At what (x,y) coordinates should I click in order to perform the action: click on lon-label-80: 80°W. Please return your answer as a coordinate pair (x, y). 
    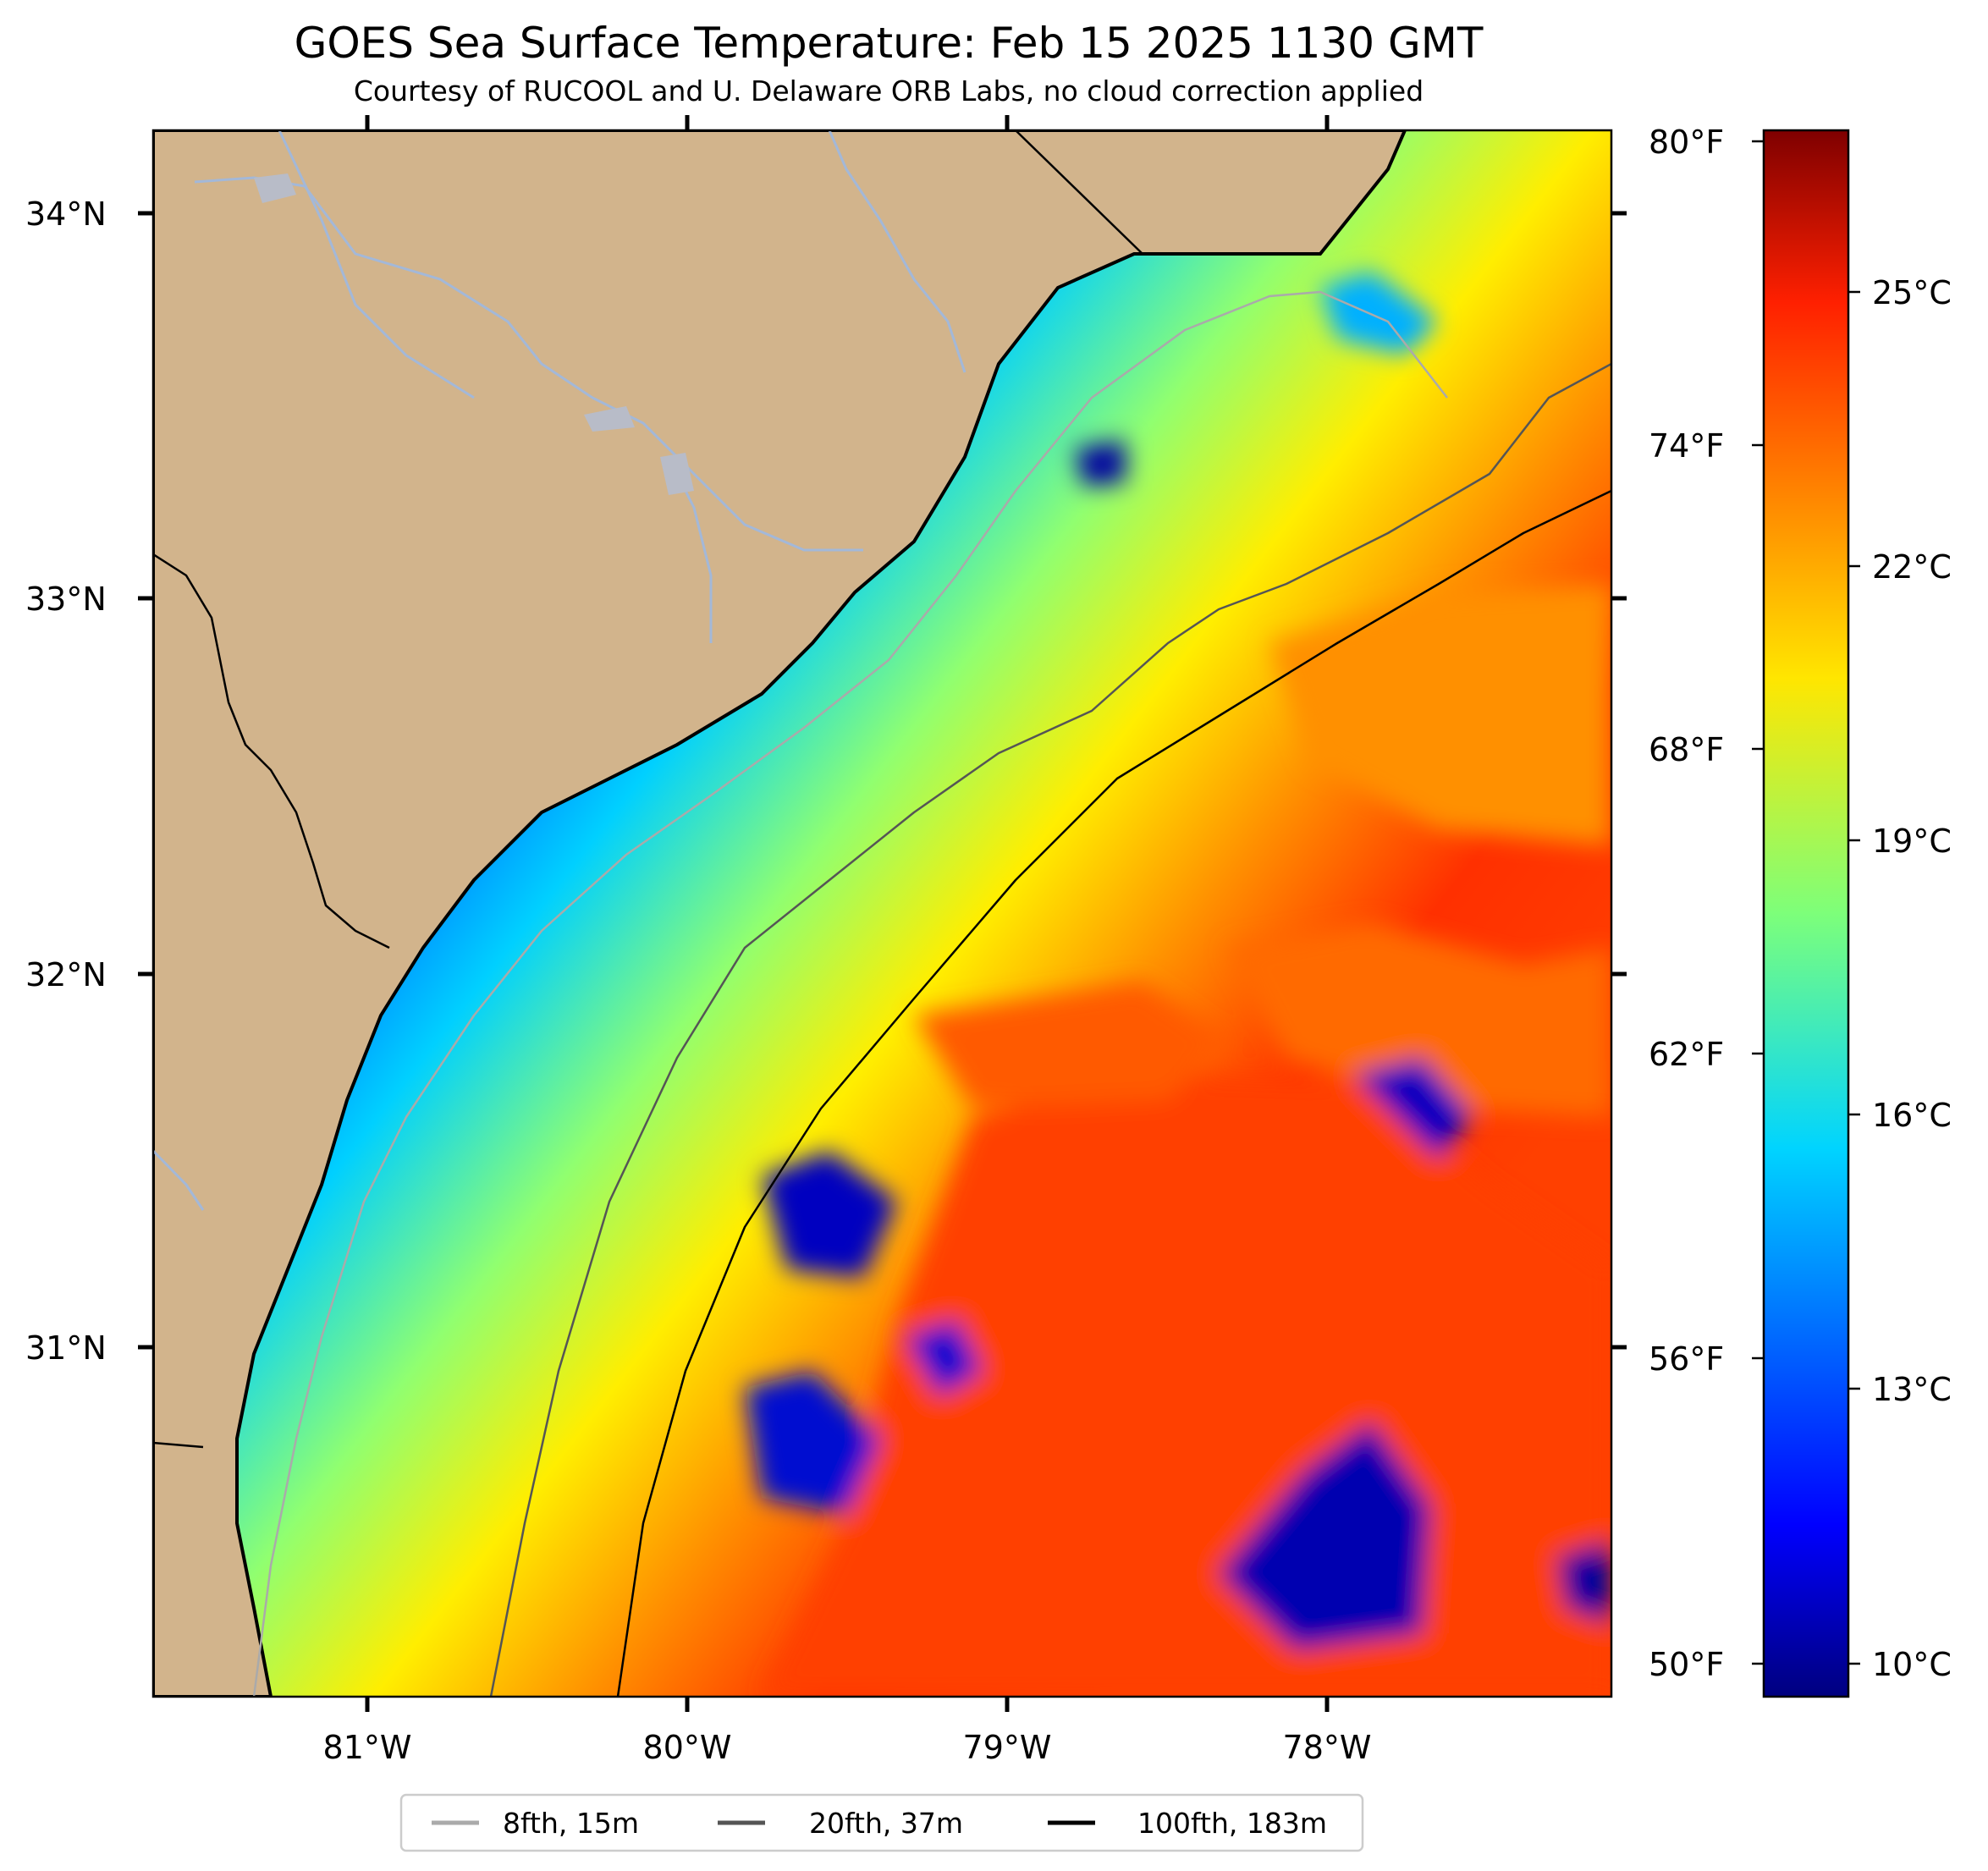
    Looking at the image, I should click on (687, 1748).